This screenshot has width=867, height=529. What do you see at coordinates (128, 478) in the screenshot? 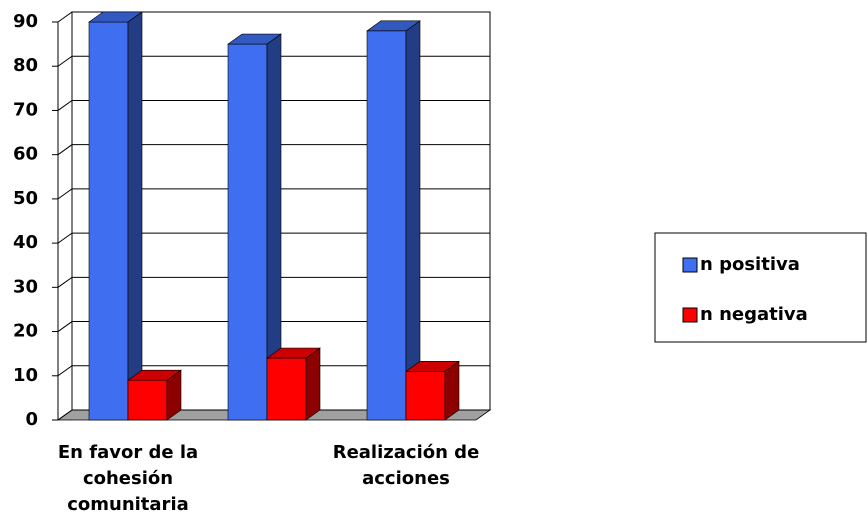
I see `x-tick-label: En favor de la cohesión comunitaria` at bounding box center [128, 478].